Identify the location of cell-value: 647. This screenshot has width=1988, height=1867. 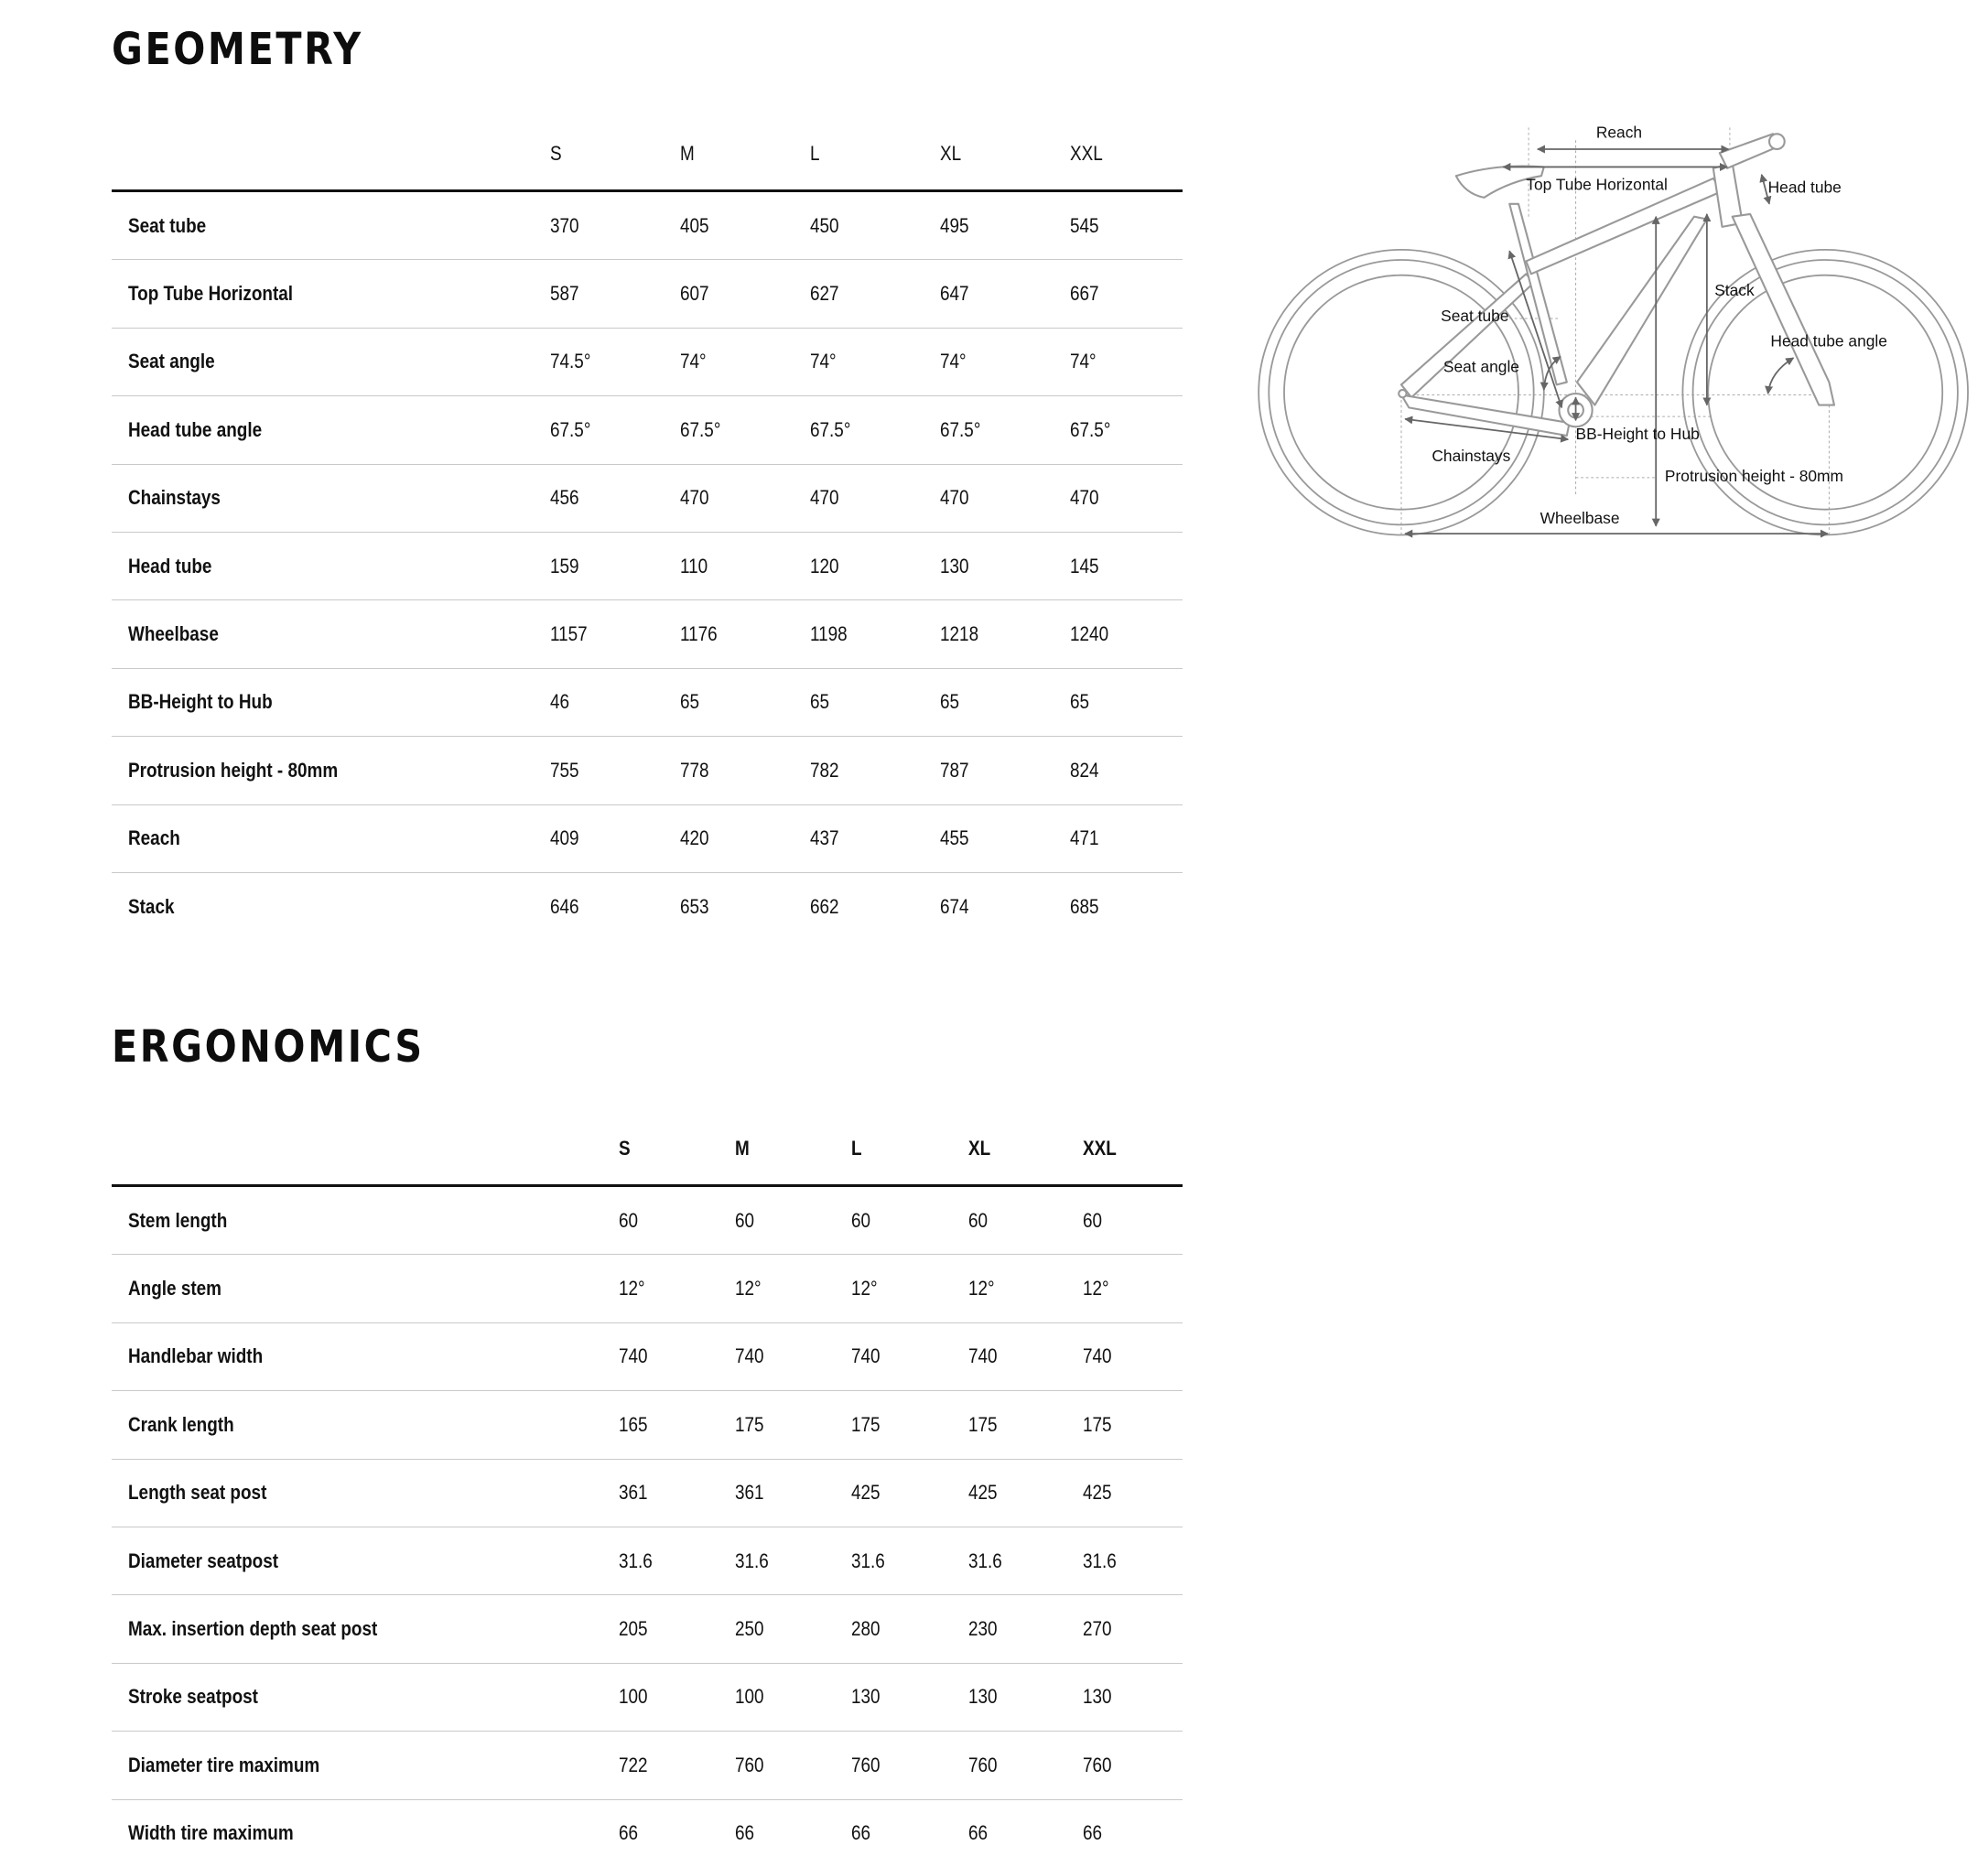
(954, 294).